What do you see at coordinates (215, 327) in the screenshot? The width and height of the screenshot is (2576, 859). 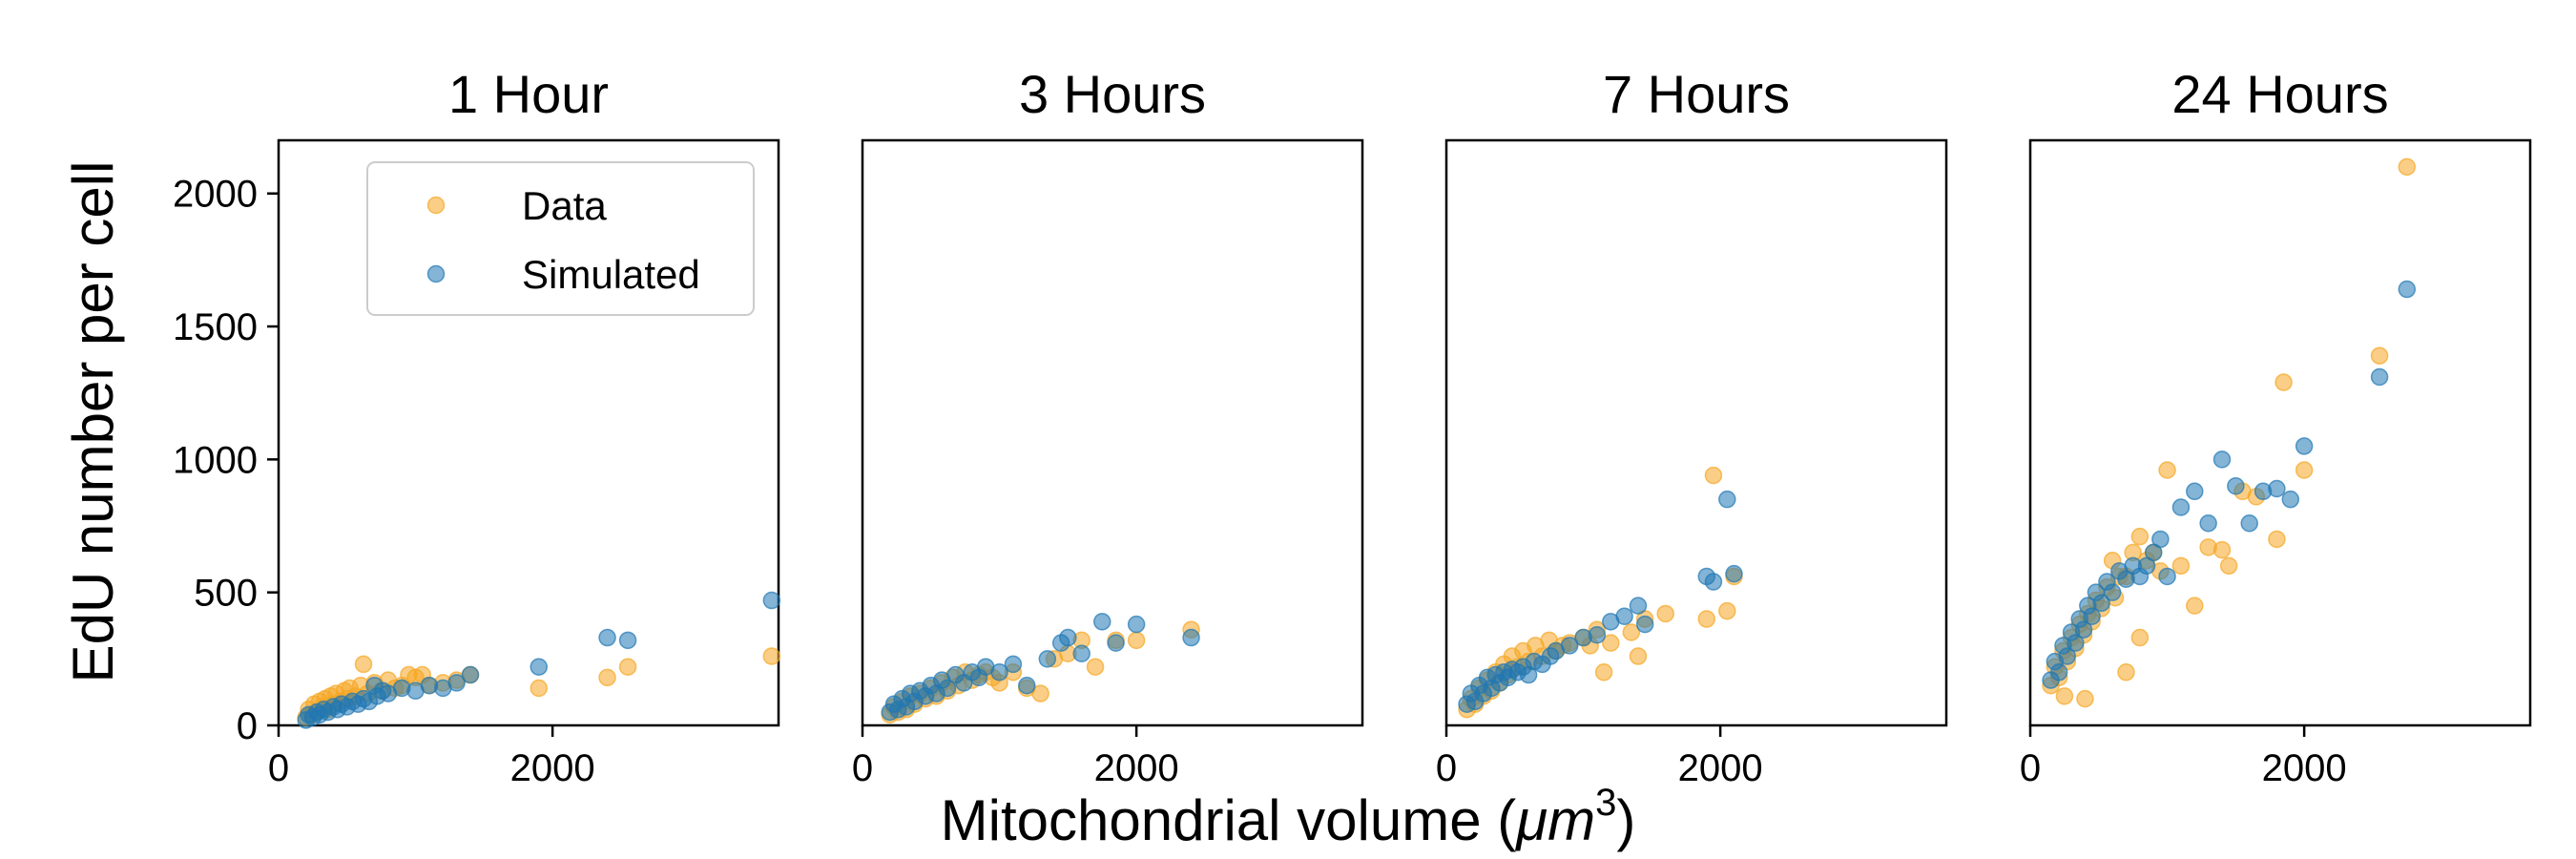 I see `y-tick-label: 1500` at bounding box center [215, 327].